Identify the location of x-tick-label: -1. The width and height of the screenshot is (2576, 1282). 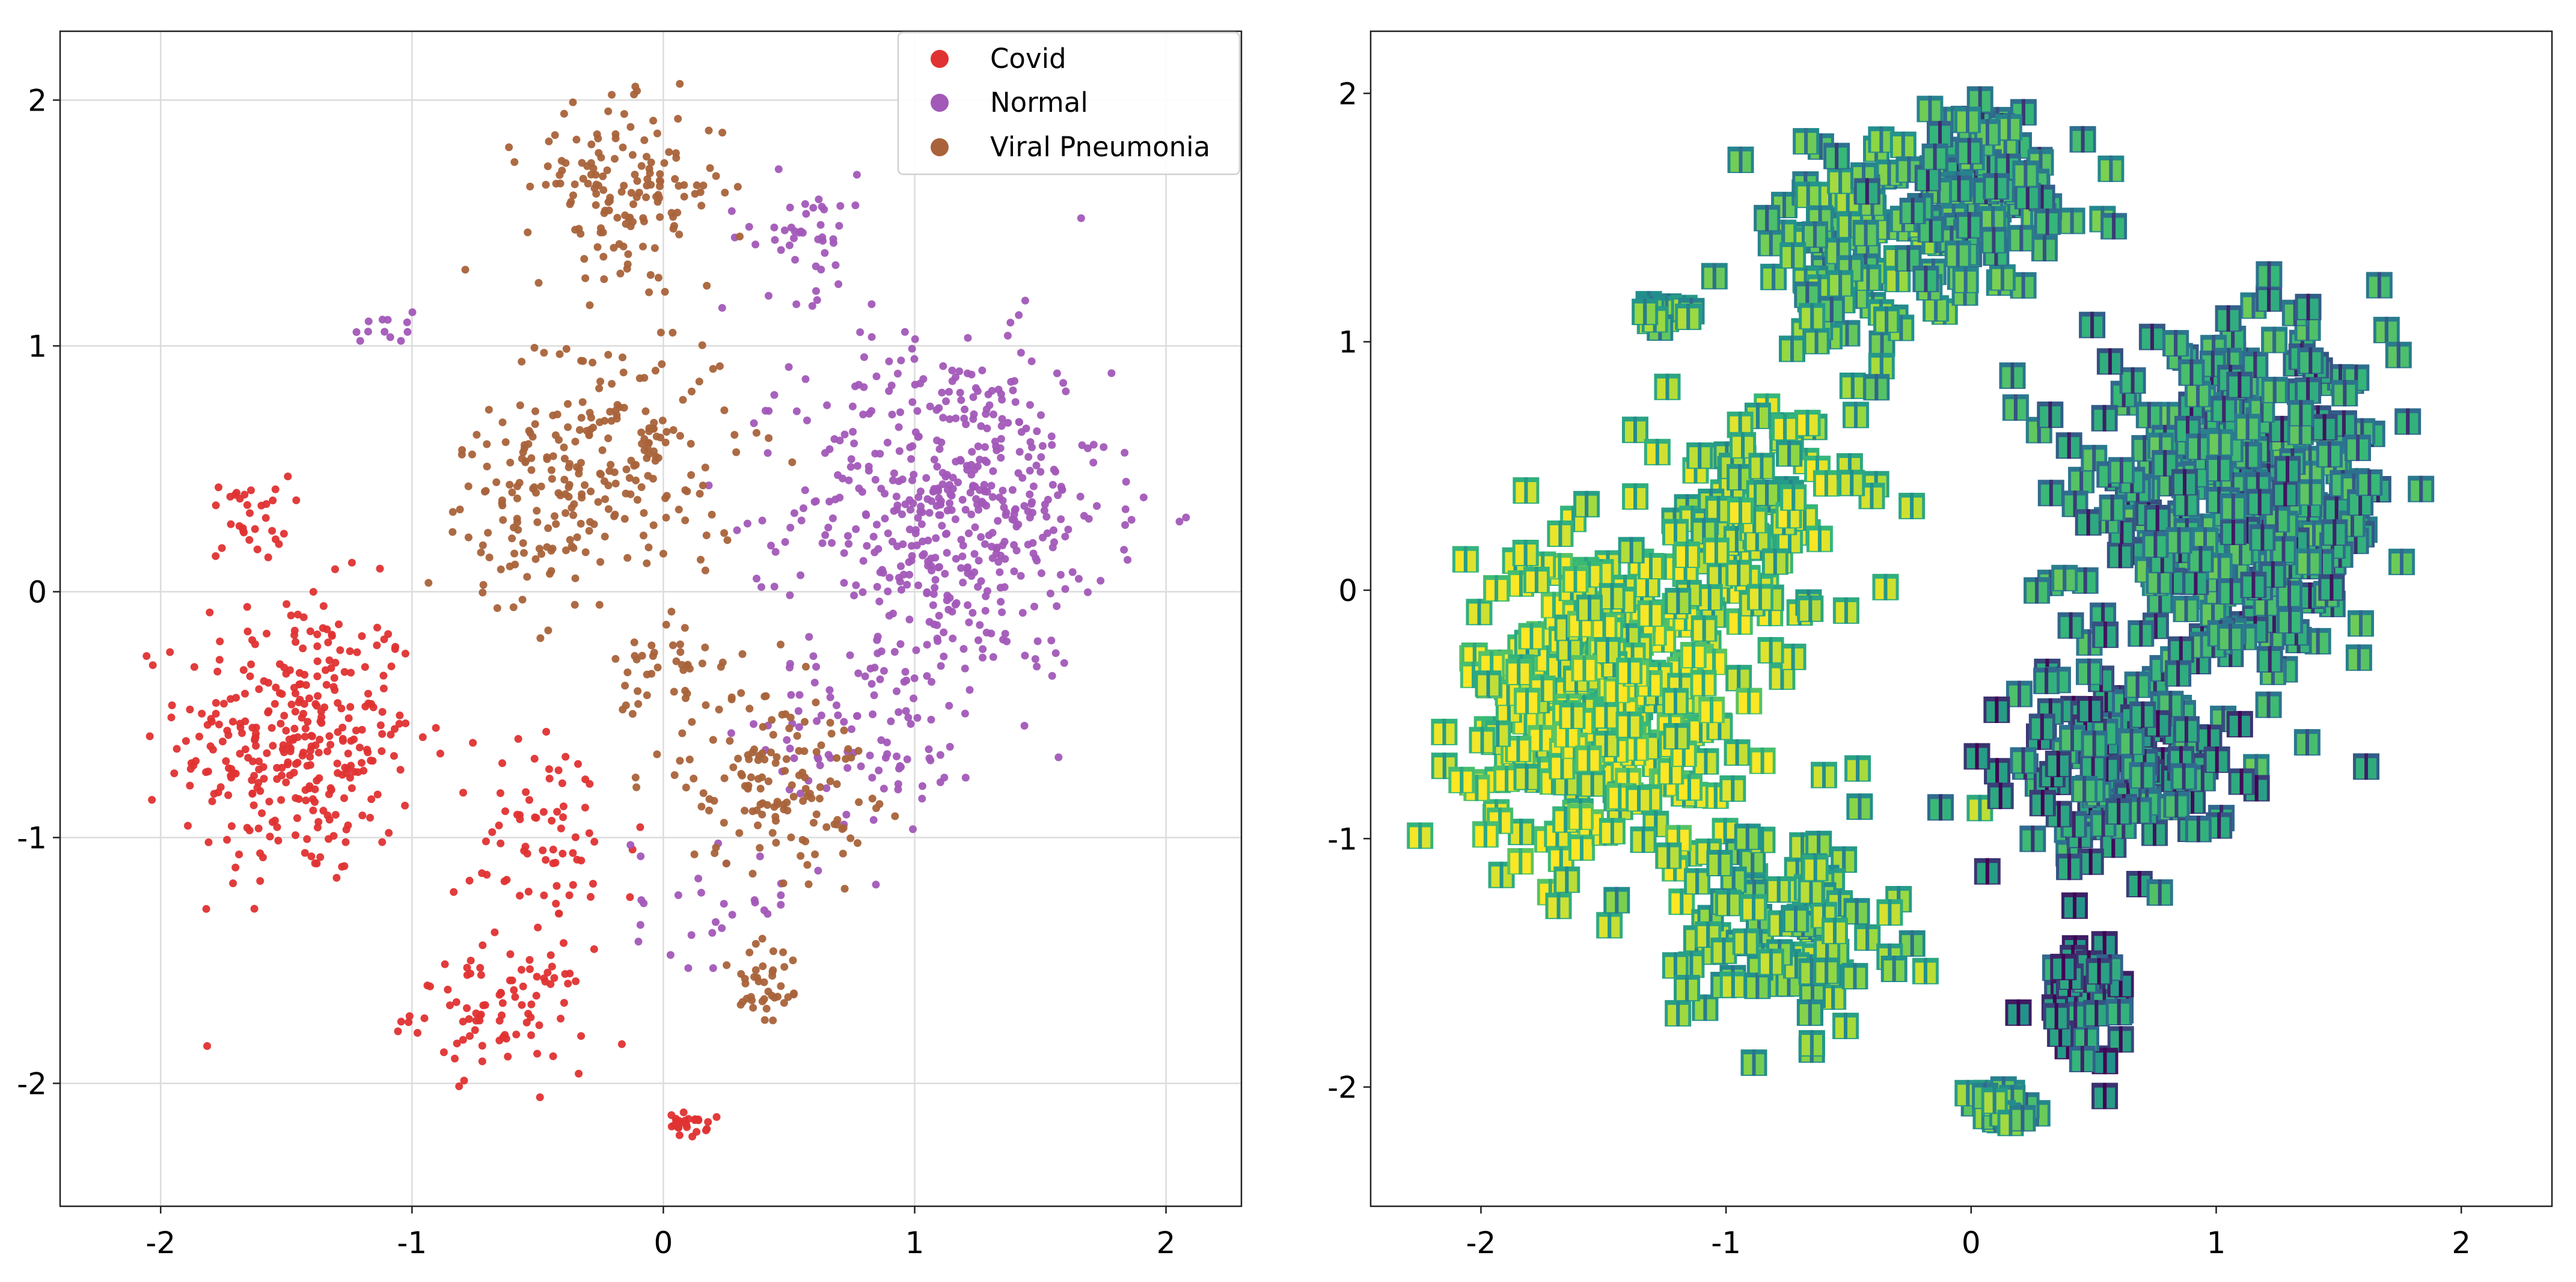
(412, 1243).